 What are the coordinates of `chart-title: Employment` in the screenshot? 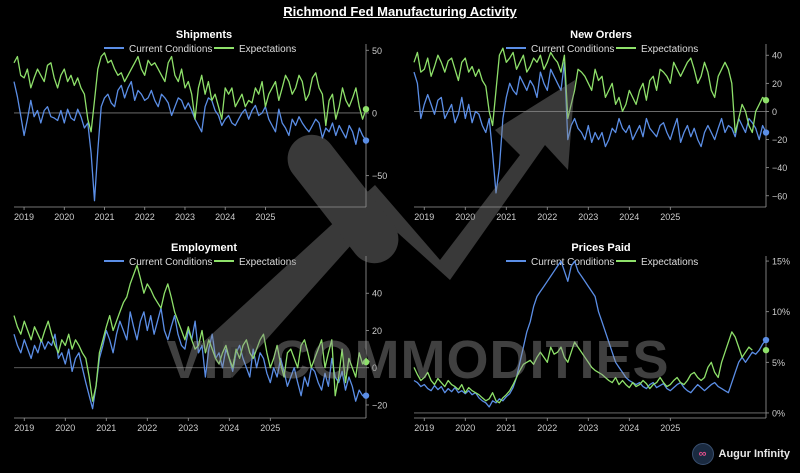 It's located at (204, 248).